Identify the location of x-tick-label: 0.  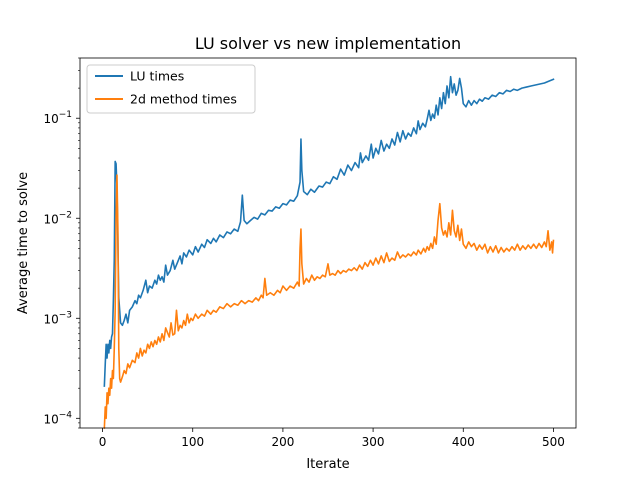
(103, 442).